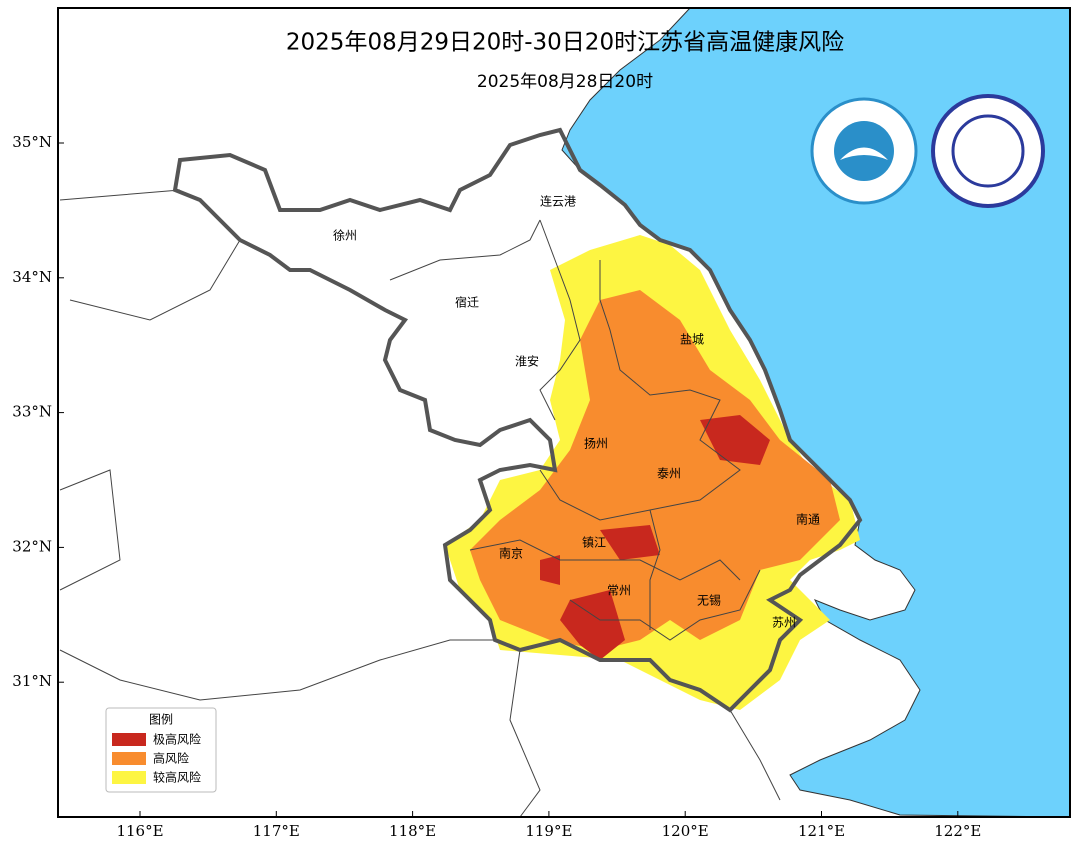 Image resolution: width=1080 pixels, height=853 pixels. Describe the element at coordinates (548, 831) in the screenshot. I see `x-tick-label: 119°E` at that location.